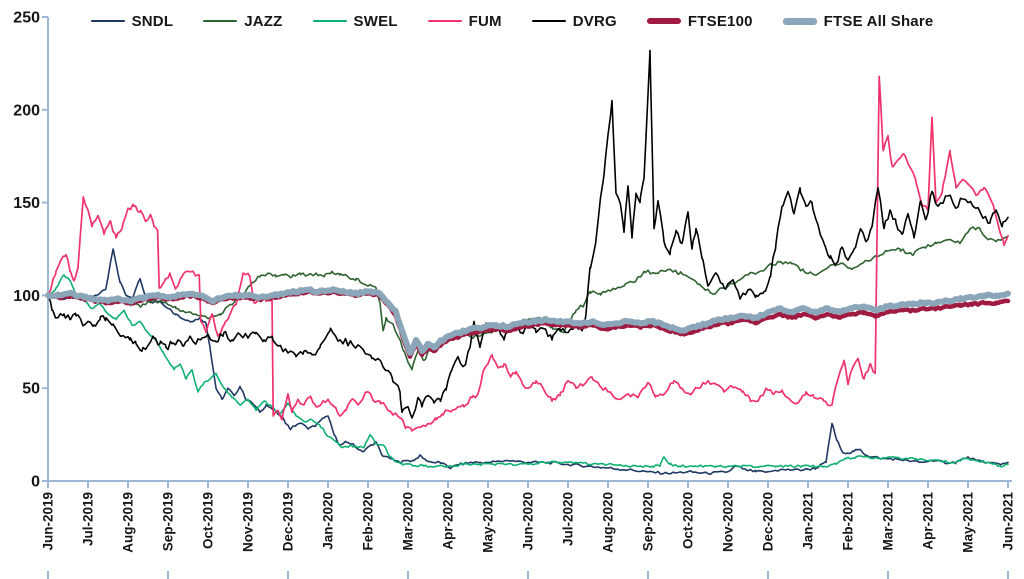 The width and height of the screenshot is (1024, 579). I want to click on legend-item-ftse-all-share: FTSE All Share, so click(858, 21).